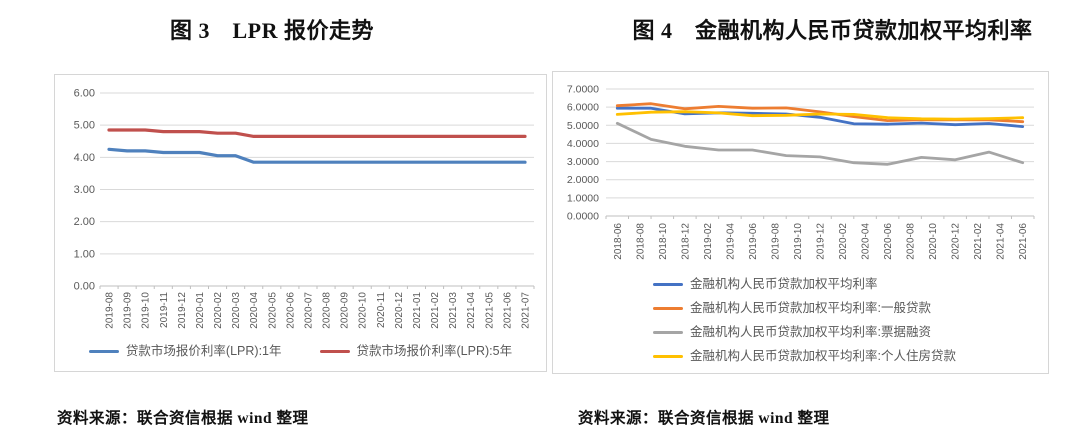  What do you see at coordinates (417, 310) in the screenshot?
I see `x-tick-label: 2021-01` at bounding box center [417, 310].